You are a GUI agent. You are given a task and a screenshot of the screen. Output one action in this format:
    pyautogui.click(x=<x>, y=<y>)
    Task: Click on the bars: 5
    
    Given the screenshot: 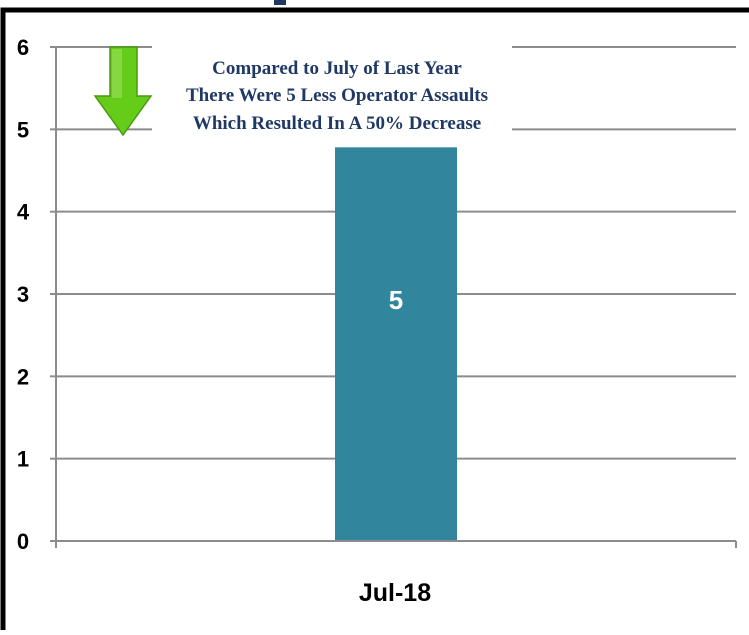 What is the action you would take?
    pyautogui.click(x=396, y=344)
    